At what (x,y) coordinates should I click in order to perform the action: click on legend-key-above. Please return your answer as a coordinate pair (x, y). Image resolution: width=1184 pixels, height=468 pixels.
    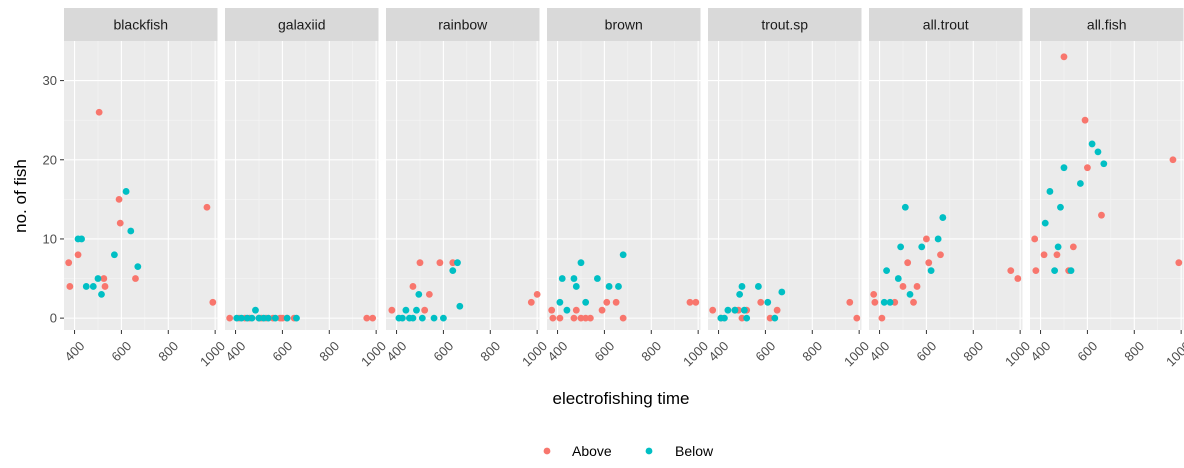
    Looking at the image, I should click on (547, 451).